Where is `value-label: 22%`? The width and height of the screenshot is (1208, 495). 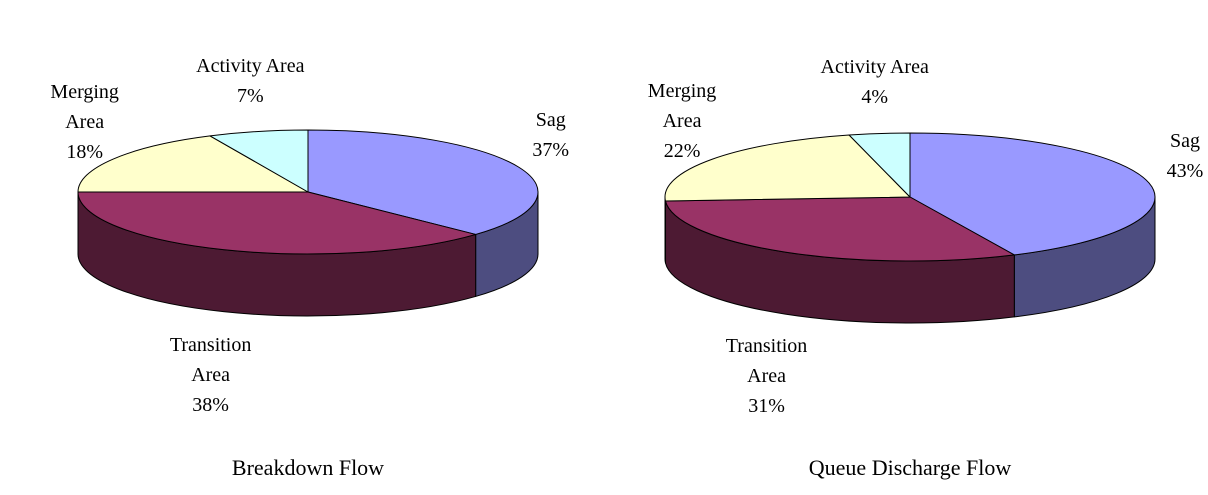
value-label: 22% is located at coordinates (682, 150).